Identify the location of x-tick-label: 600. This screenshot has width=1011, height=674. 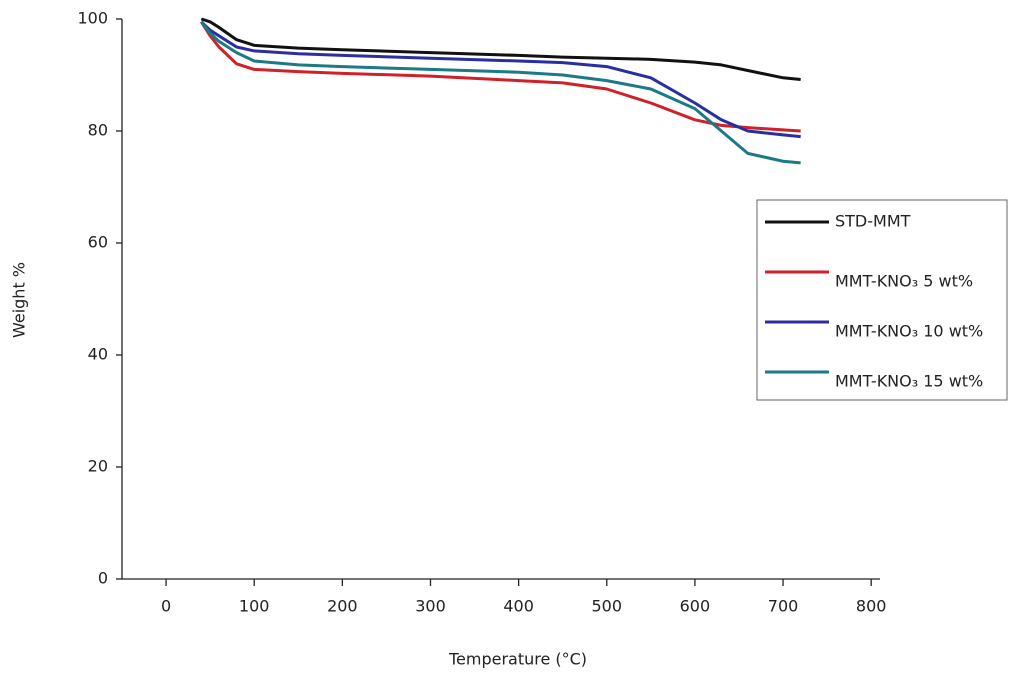
(695, 606).